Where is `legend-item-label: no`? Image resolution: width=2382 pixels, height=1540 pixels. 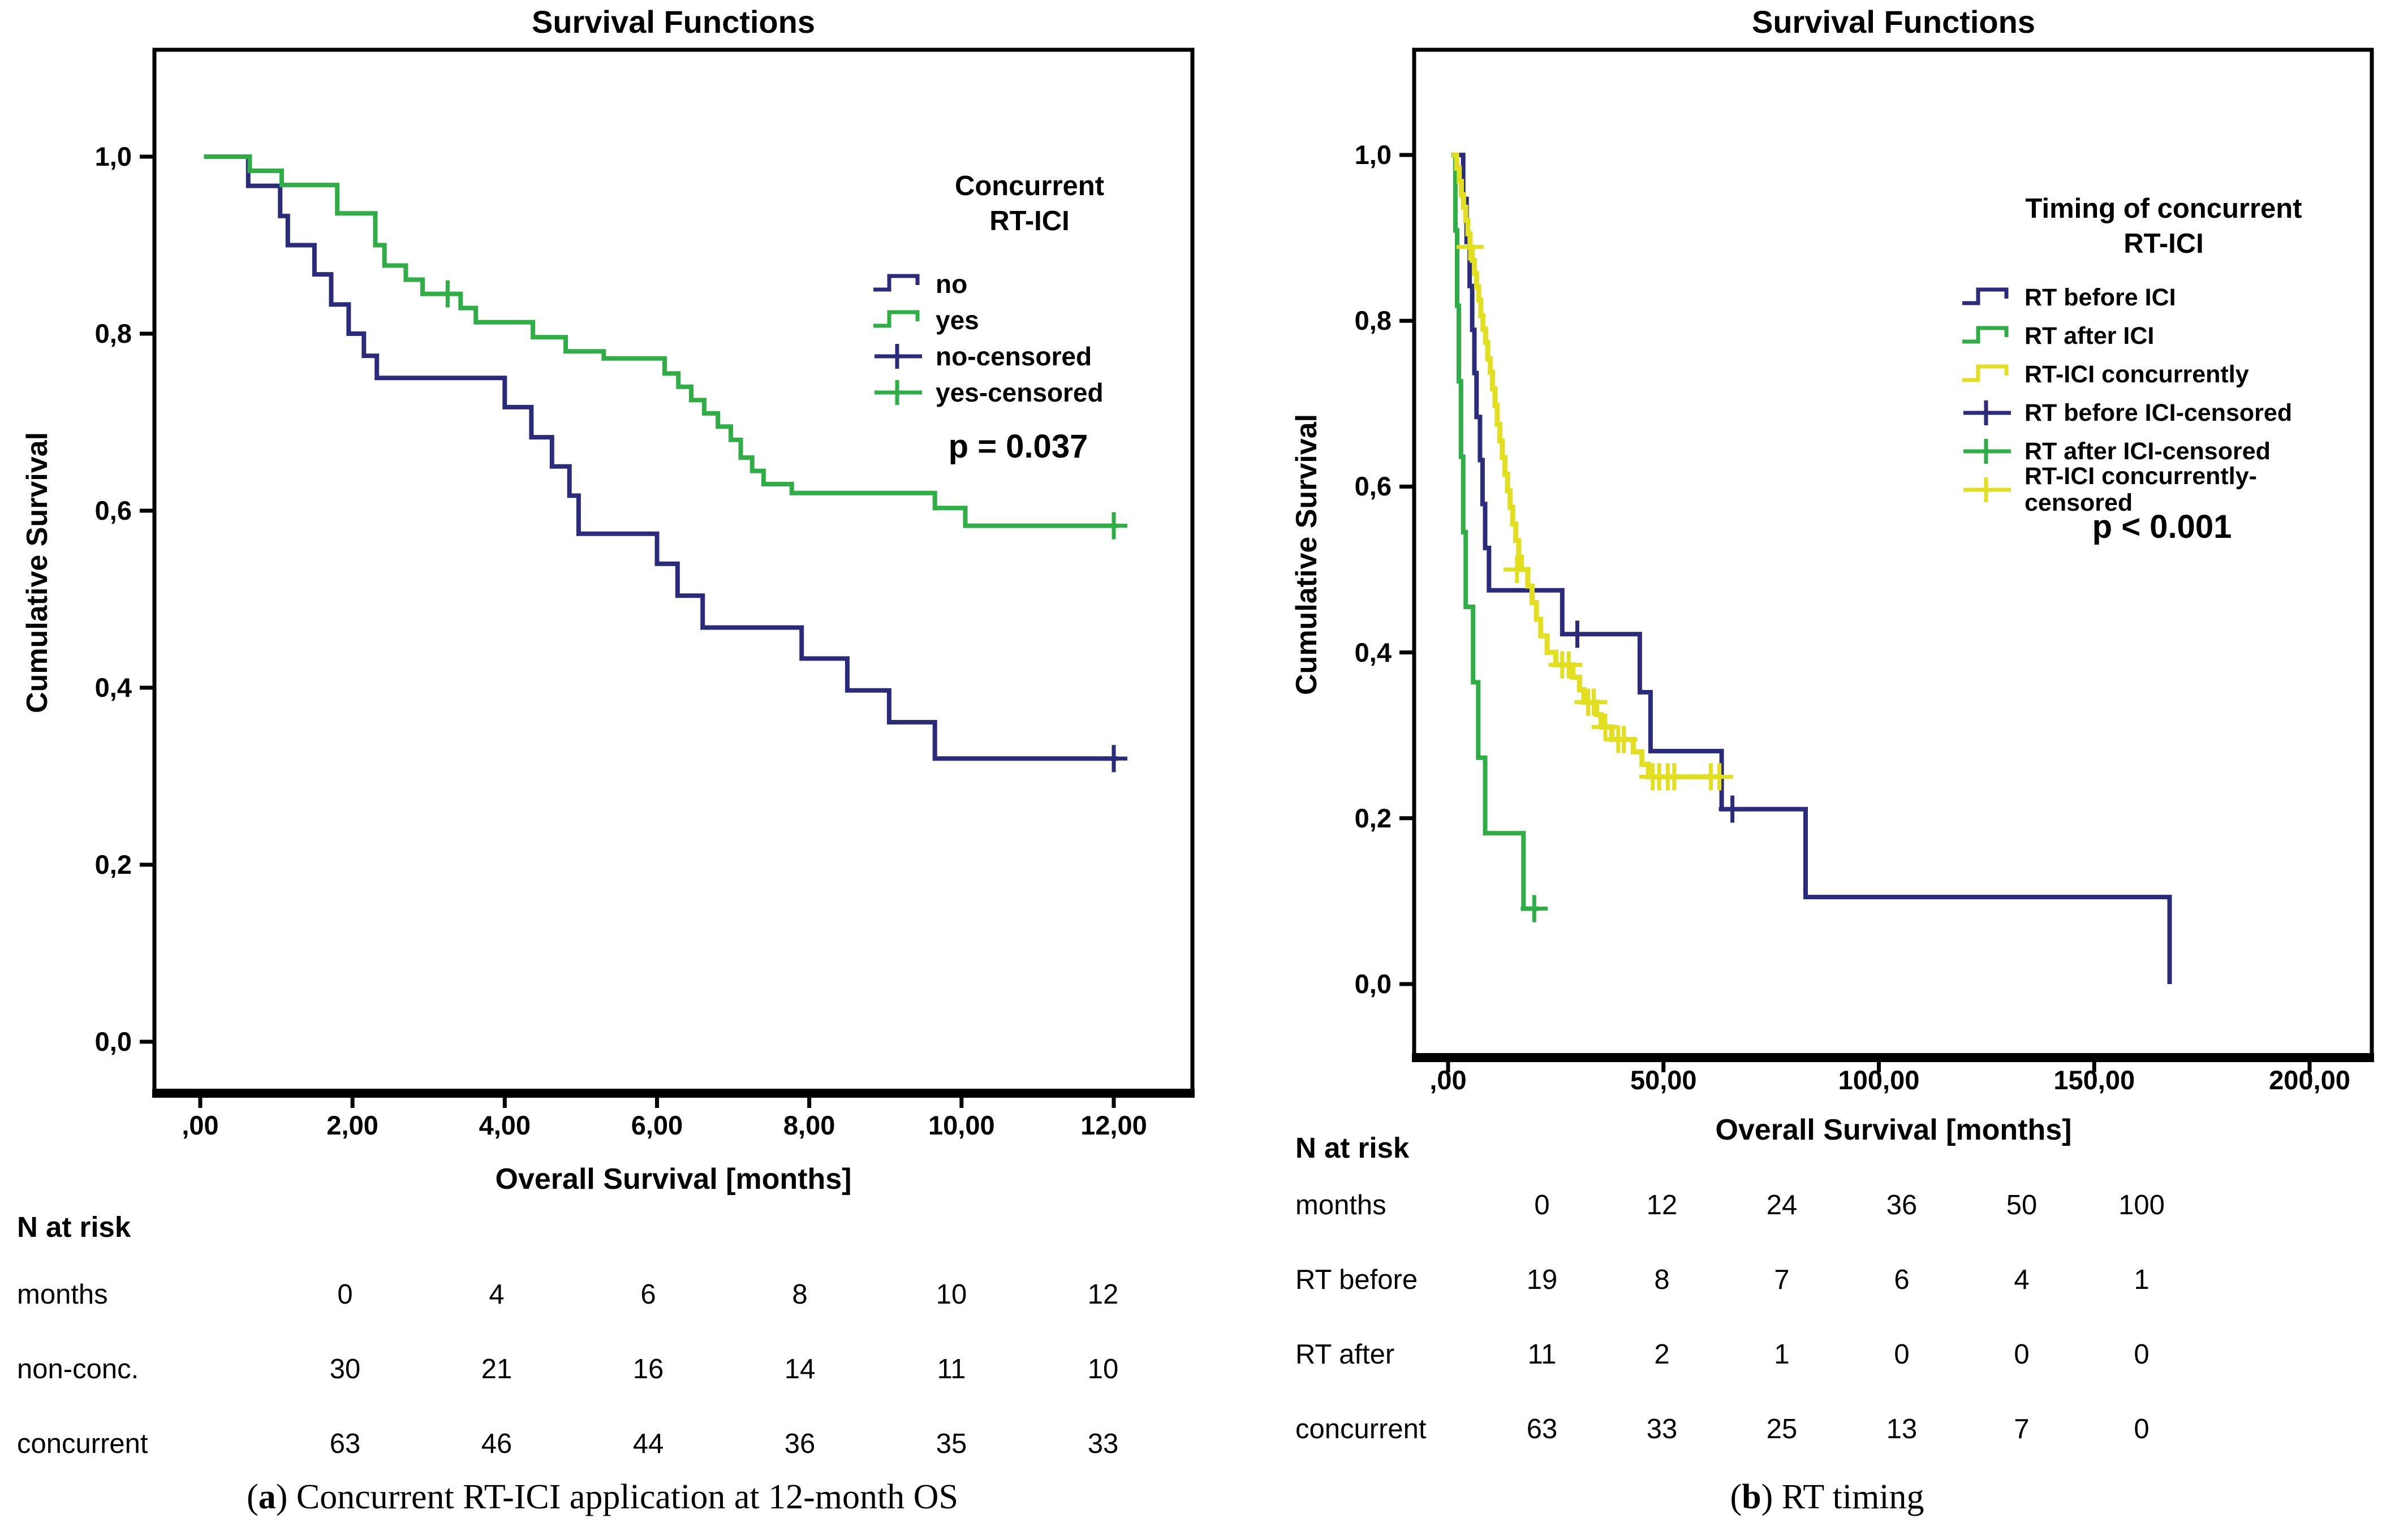
legend-item-label: no is located at coordinates (952, 284).